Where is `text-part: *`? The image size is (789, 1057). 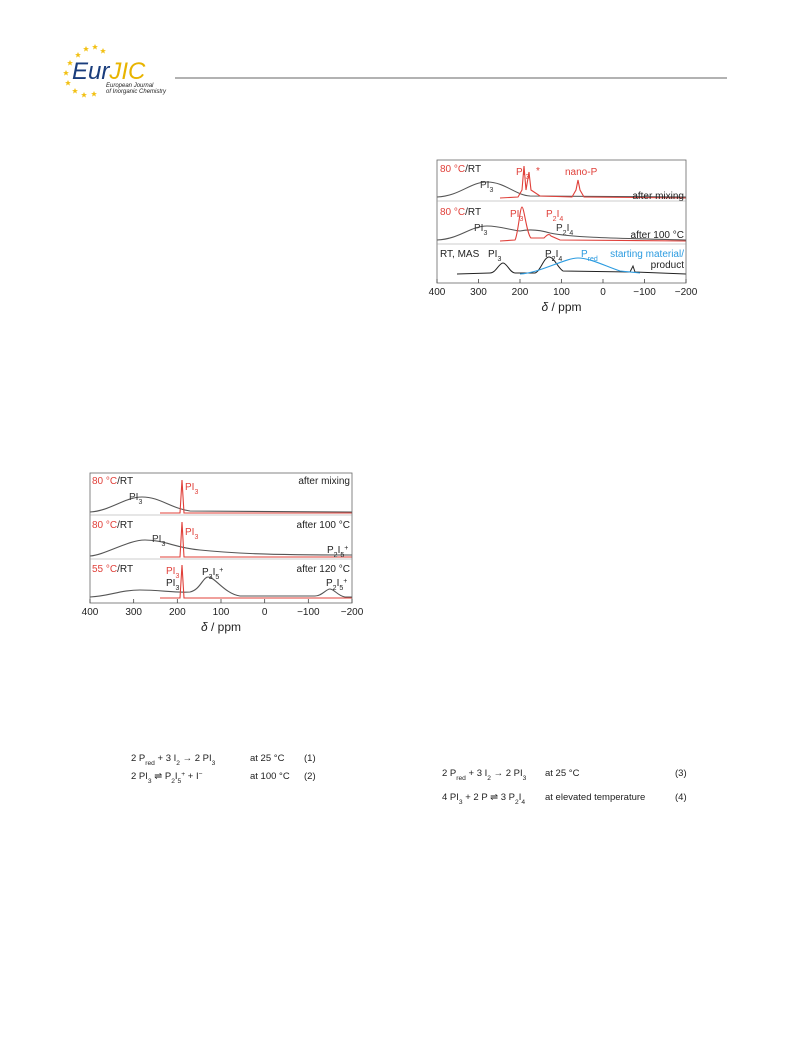
text-part: * is located at coordinates (538, 171).